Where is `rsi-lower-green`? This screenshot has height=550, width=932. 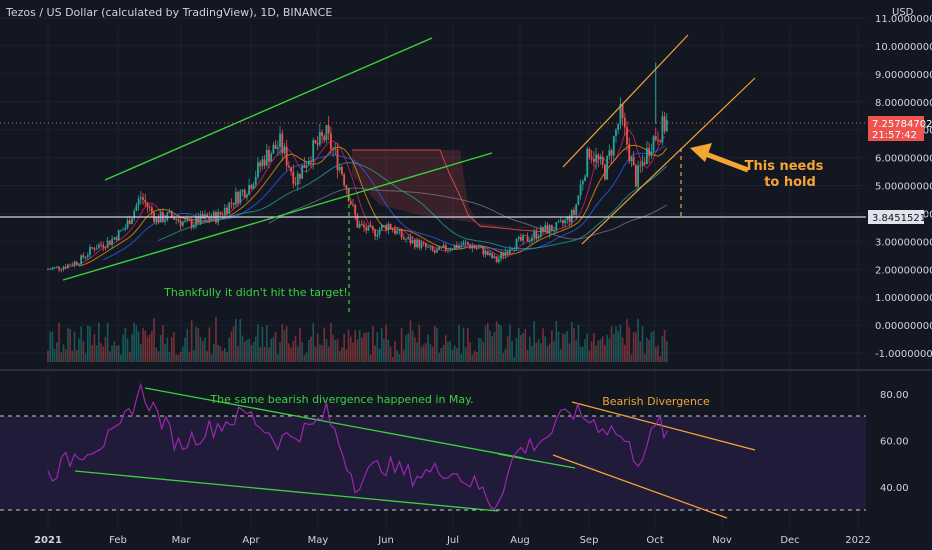
rsi-lower-green is located at coordinates (286, 491).